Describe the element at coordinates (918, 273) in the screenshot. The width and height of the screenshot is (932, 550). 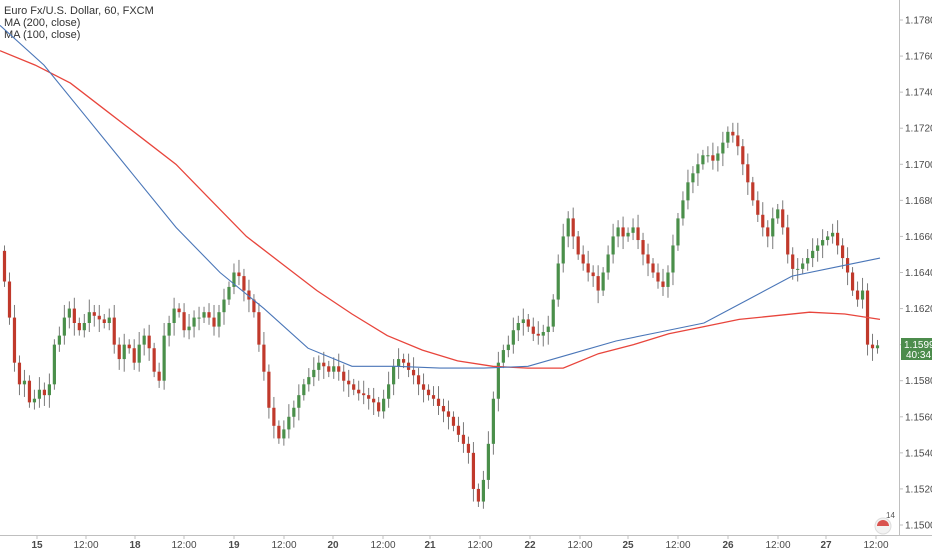
I see `y-tick-label: 1.16400` at that location.